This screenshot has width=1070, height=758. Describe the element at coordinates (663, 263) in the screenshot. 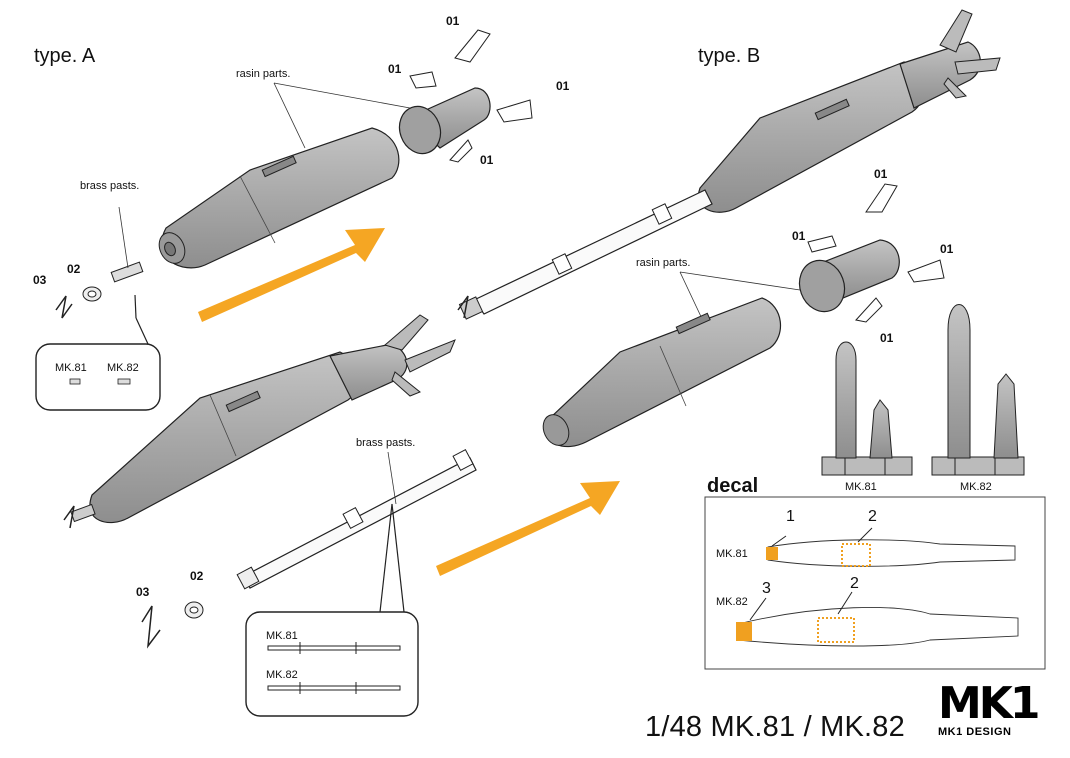

I see `resin-parts-label-b: rasin parts.` at that location.